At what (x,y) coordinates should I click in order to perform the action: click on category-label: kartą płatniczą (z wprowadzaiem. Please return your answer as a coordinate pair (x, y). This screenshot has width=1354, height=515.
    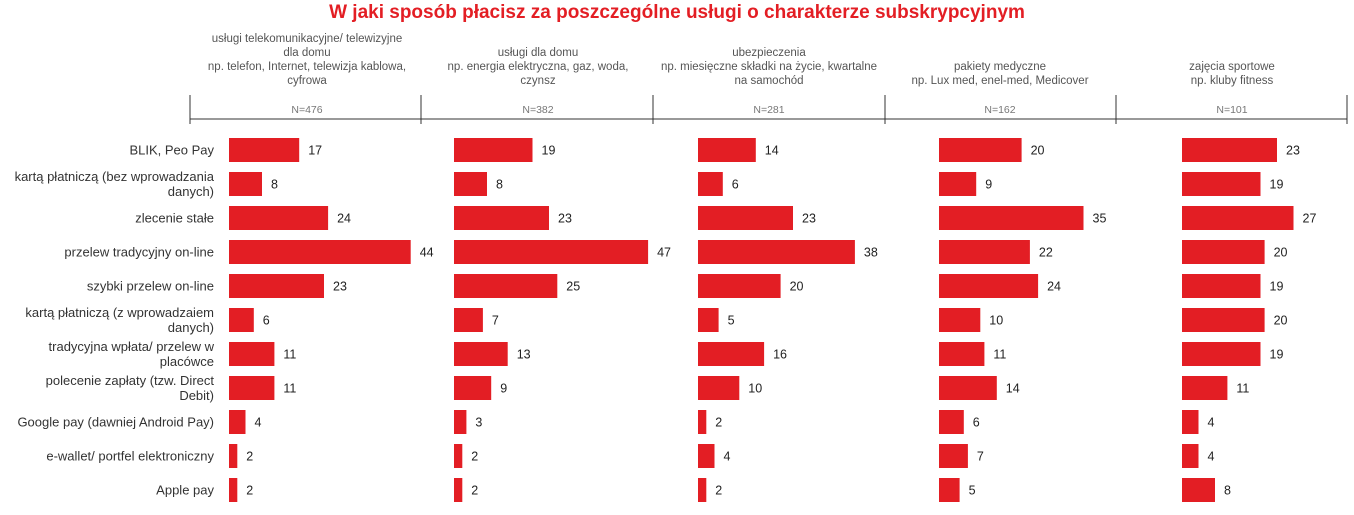
    Looking at the image, I should click on (119, 312).